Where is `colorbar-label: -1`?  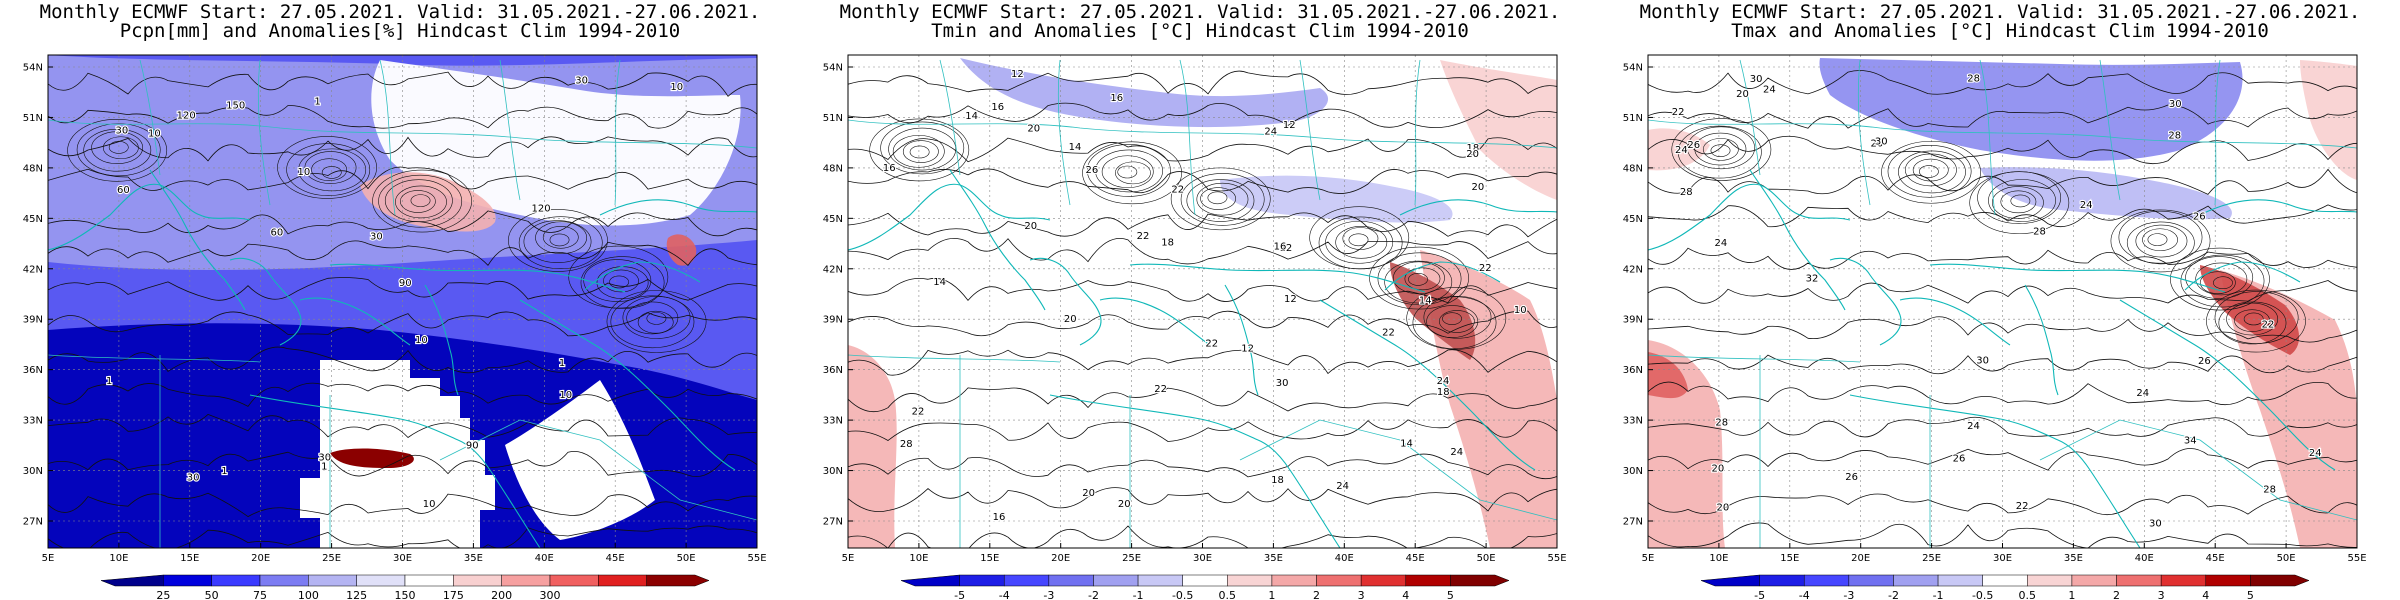 colorbar-label: -1 is located at coordinates (1938, 594).